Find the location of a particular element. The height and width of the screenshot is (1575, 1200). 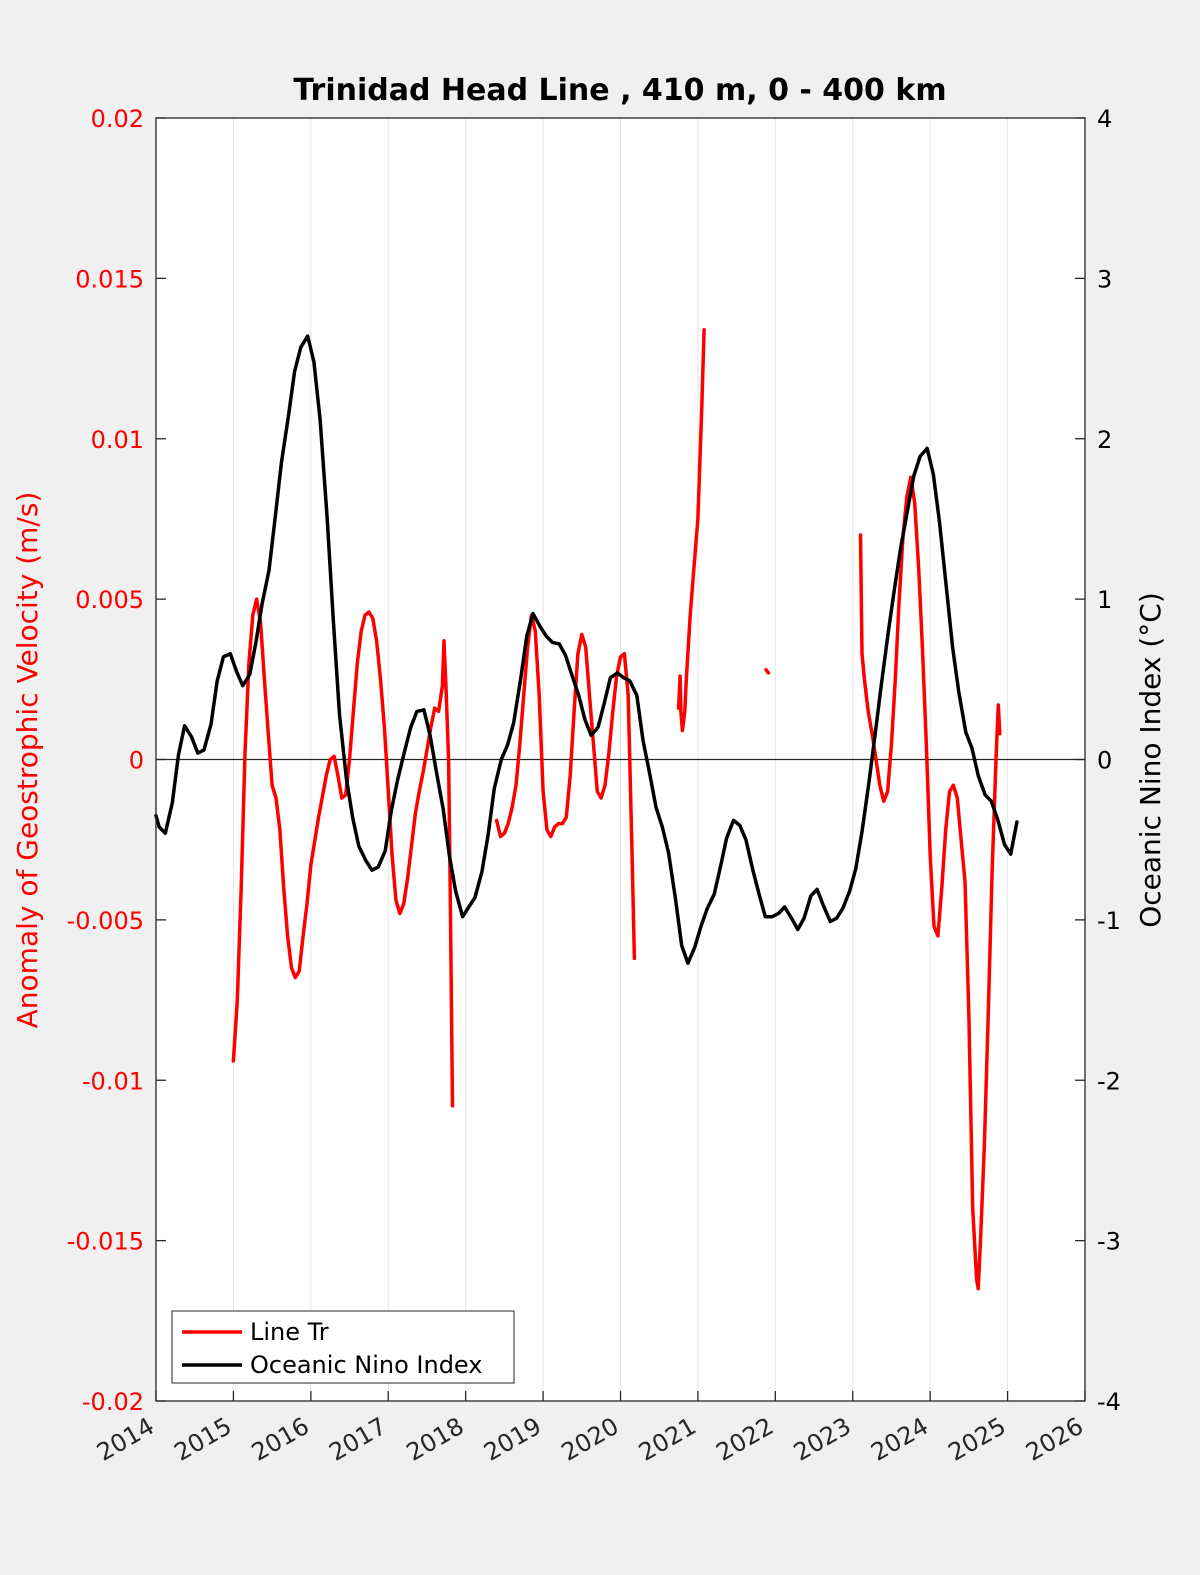

left-y-tick-label: 0.02 is located at coordinates (117, 119).